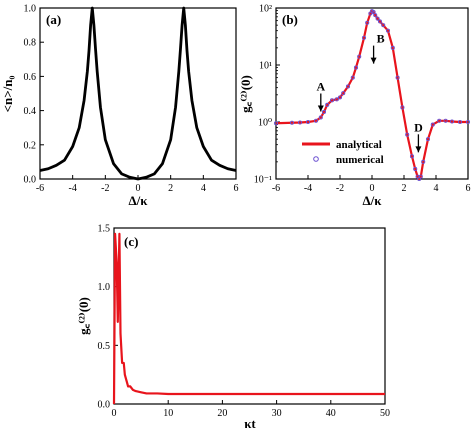  What do you see at coordinates (290, 19) in the screenshot?
I see `panel-b-label: (b)` at bounding box center [290, 19].